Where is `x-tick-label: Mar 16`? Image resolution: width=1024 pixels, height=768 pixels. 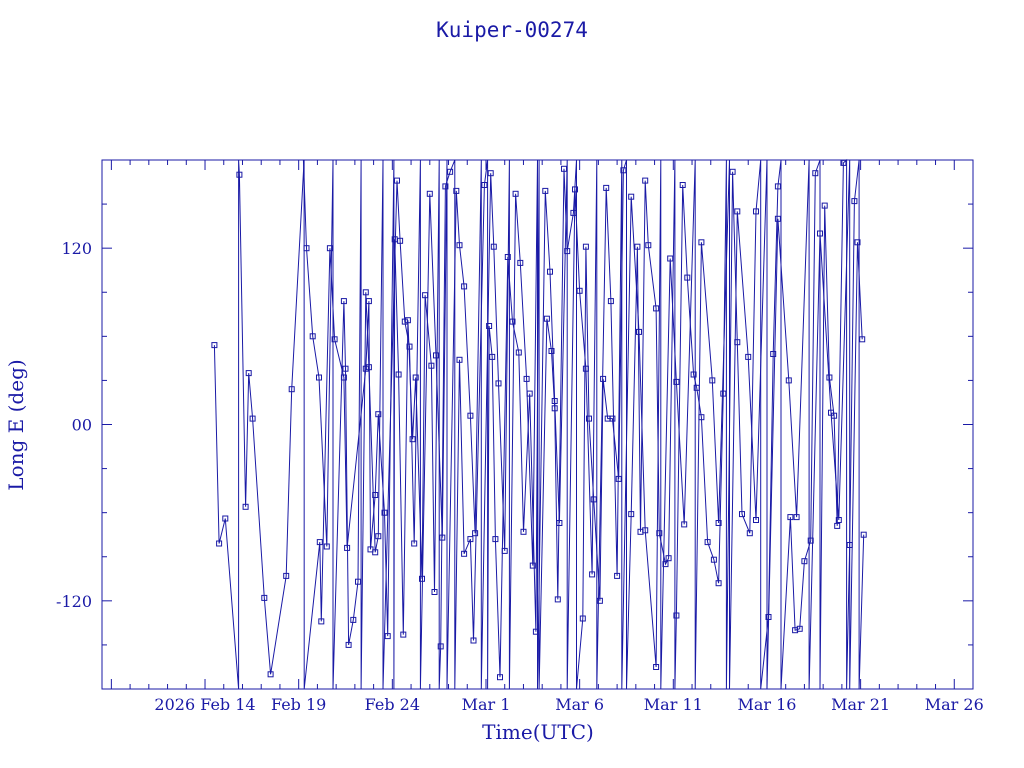
x-tick-label: Mar 16 is located at coordinates (766, 704).